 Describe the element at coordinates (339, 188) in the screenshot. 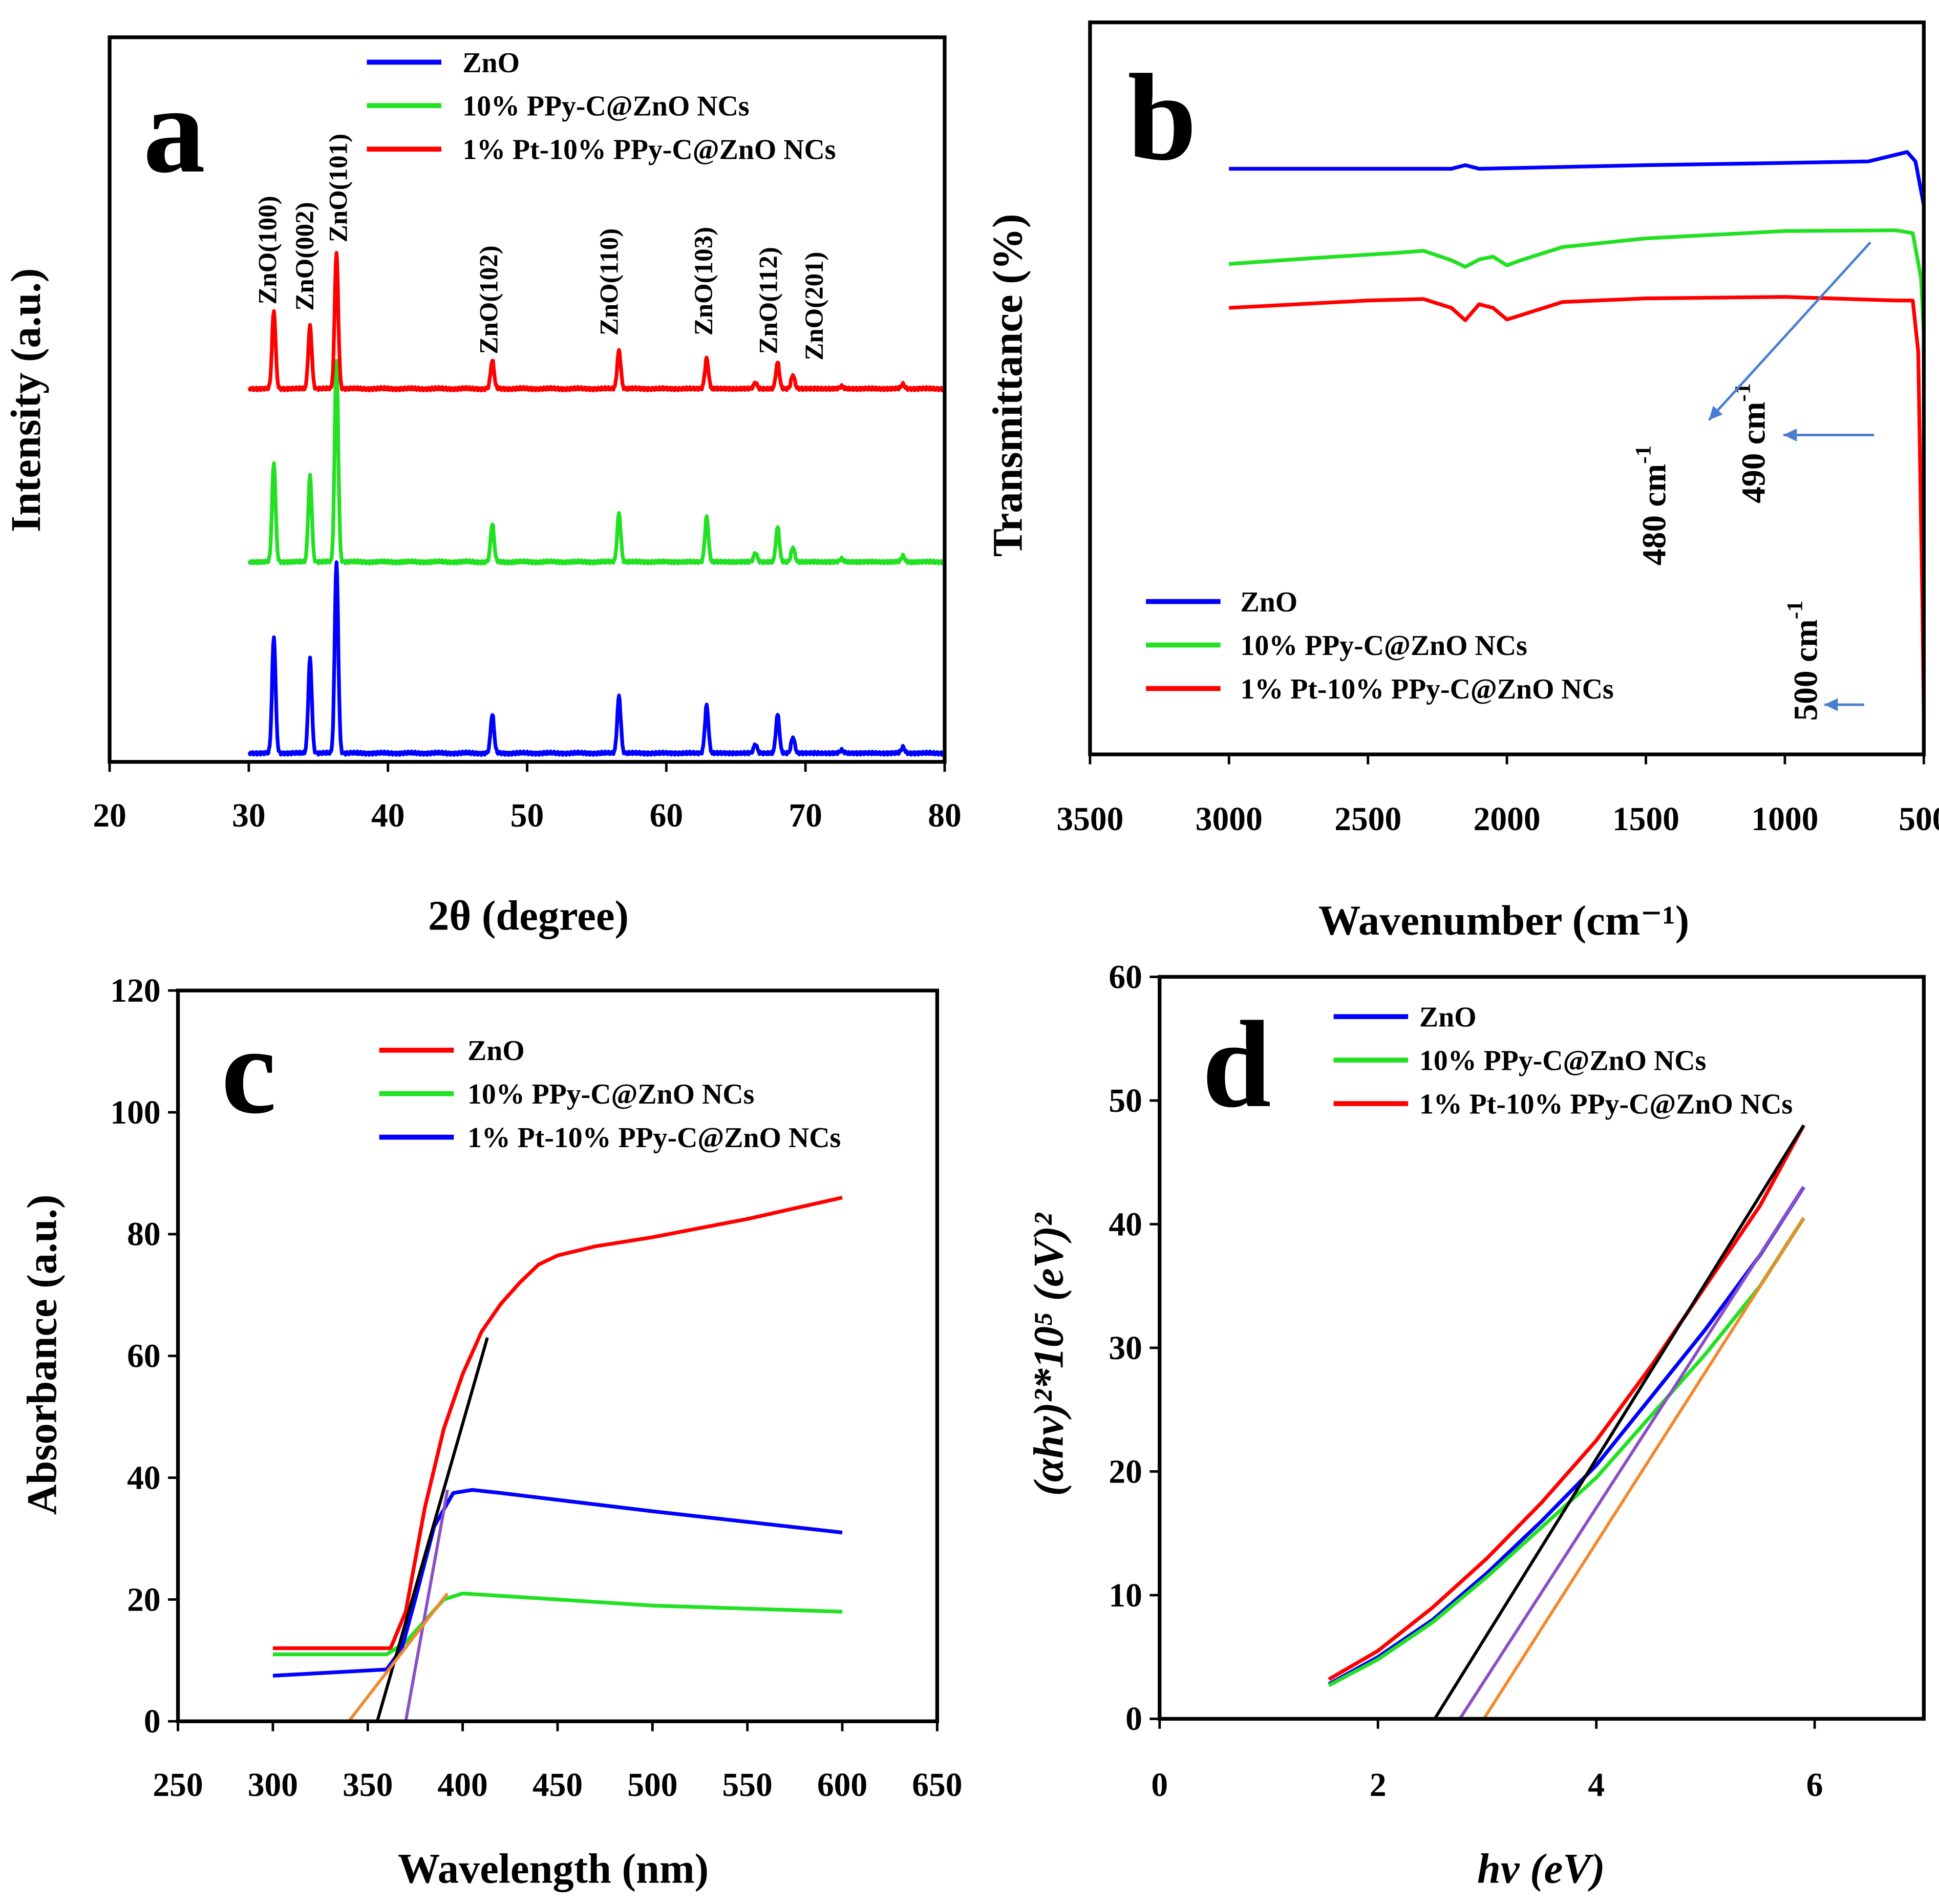

I see `peak-label: ZnO(101)` at that location.